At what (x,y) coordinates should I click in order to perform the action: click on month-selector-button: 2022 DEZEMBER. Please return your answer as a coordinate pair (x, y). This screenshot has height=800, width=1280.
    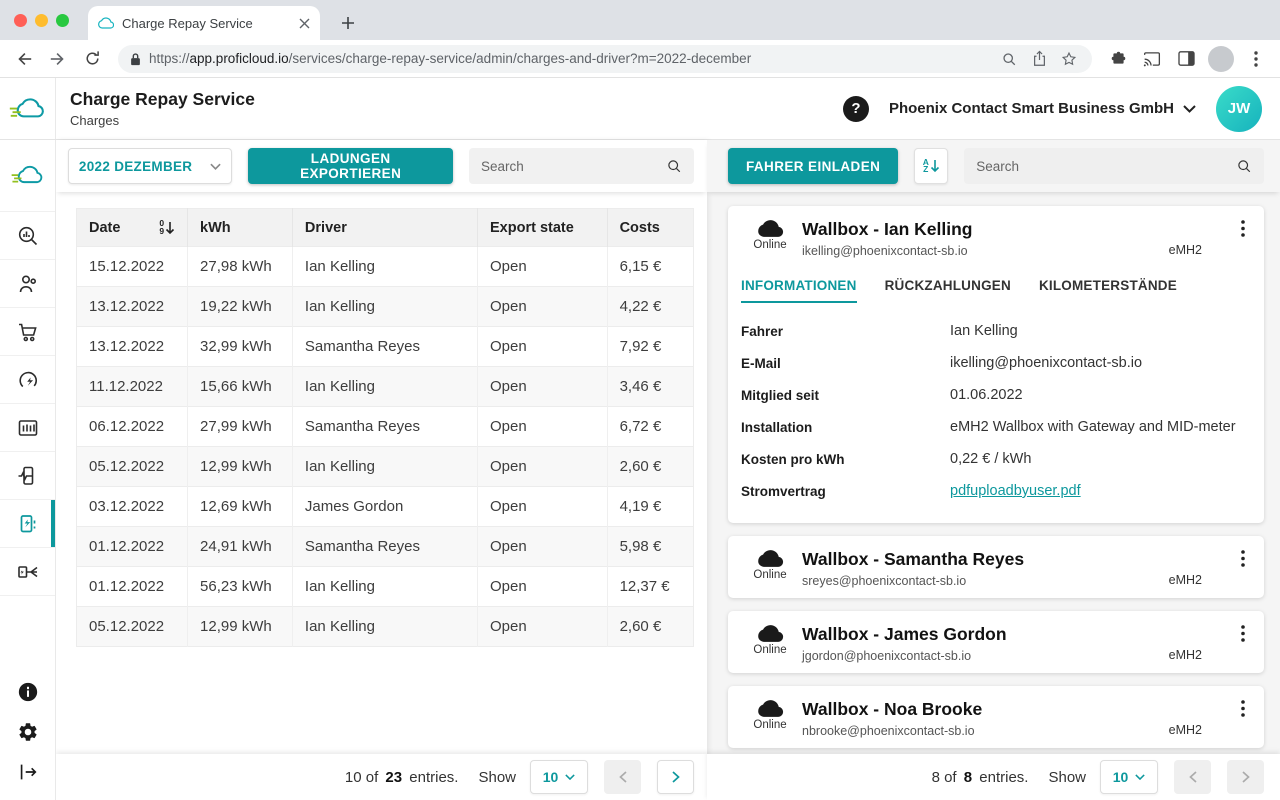
    Looking at the image, I should click on (150, 166).